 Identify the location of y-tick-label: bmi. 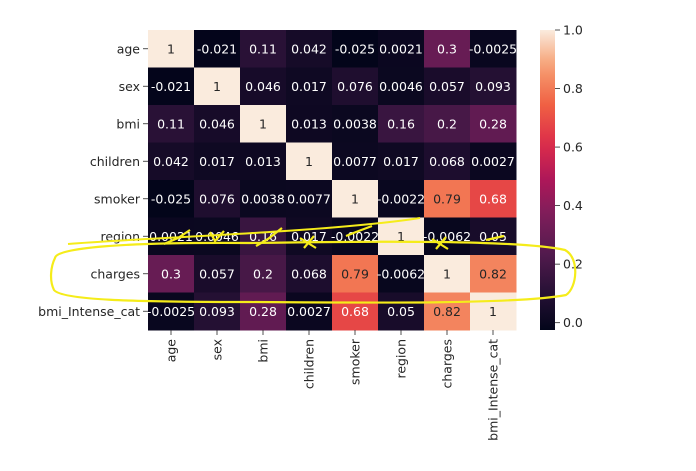
(128, 123).